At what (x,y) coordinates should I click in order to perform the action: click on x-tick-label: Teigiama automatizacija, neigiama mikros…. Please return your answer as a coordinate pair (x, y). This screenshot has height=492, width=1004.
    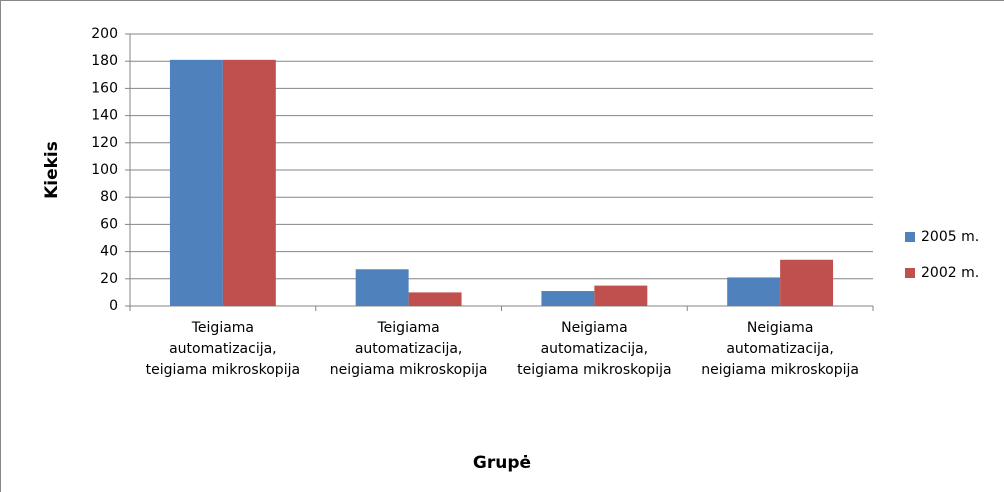
    Looking at the image, I should click on (408, 349).